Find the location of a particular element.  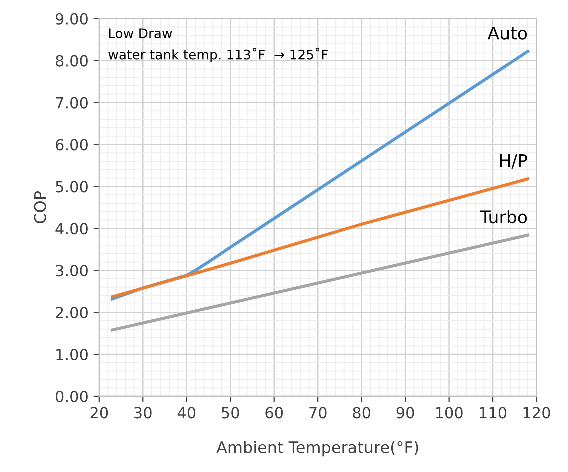

x-tick-label: 30 is located at coordinates (143, 413).